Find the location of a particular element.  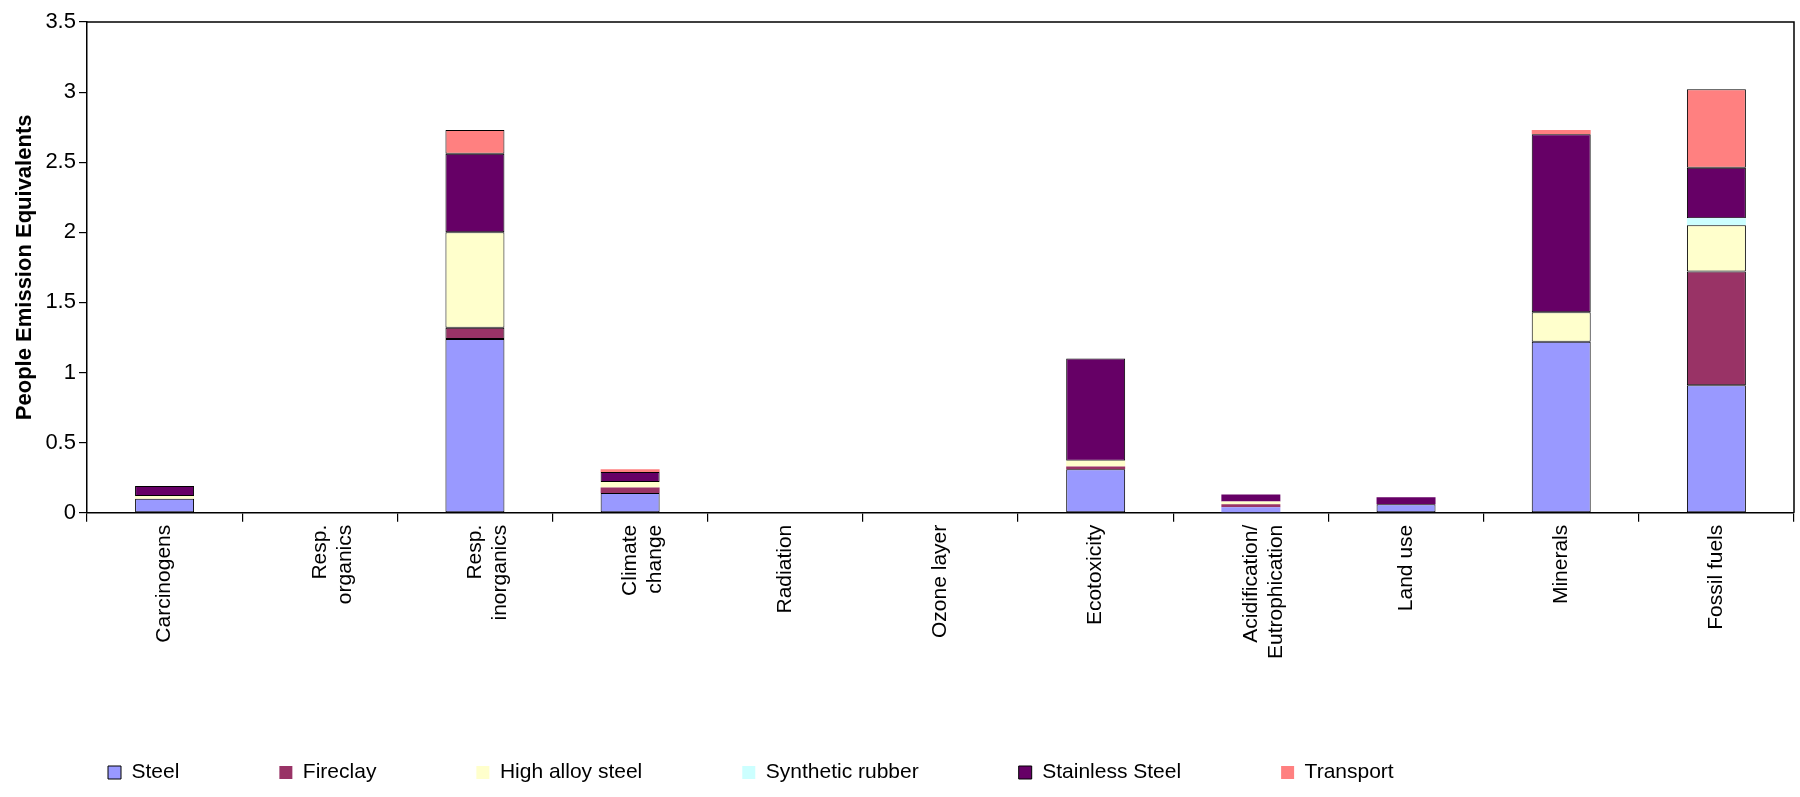

legend-label: Transport is located at coordinates (1349, 771).